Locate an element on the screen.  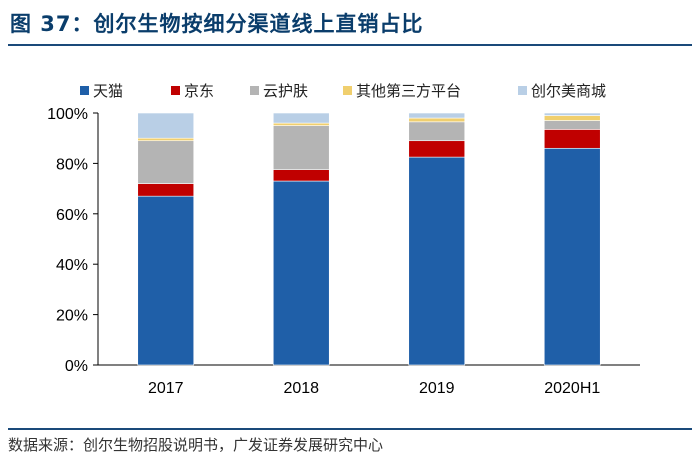
figure-source: 数据来源：创尔生物招股说明书，广发证券发展研究中心 is located at coordinates (196, 445).